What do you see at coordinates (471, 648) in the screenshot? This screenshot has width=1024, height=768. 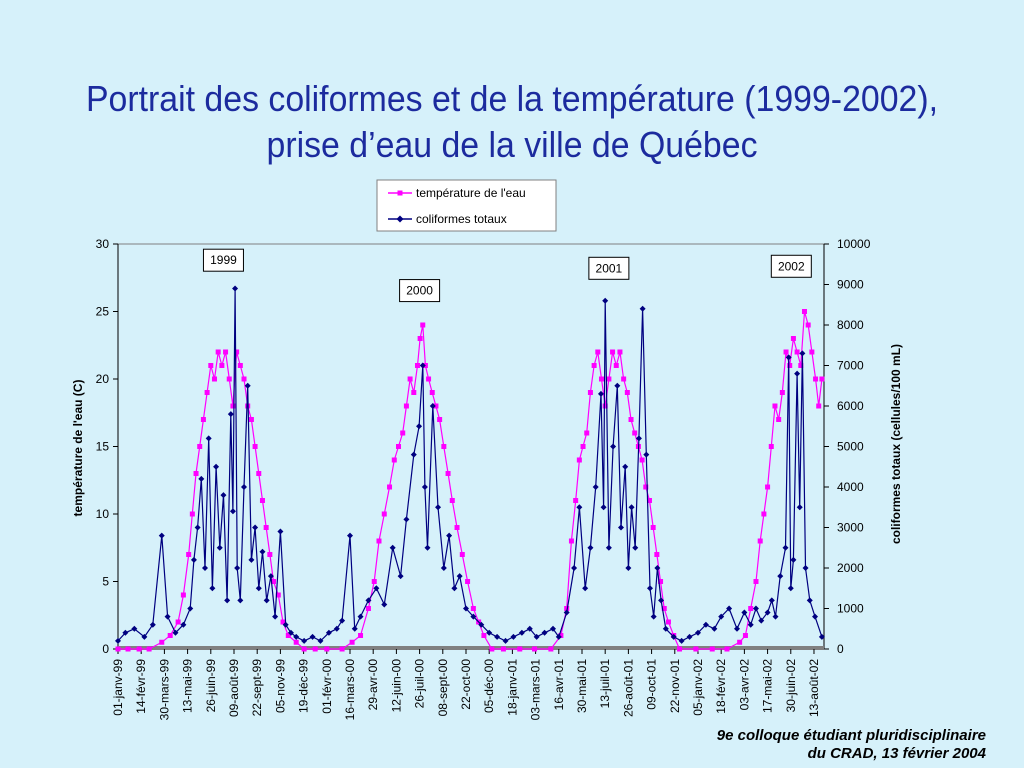 I see `x-axis-baseline` at bounding box center [471, 648].